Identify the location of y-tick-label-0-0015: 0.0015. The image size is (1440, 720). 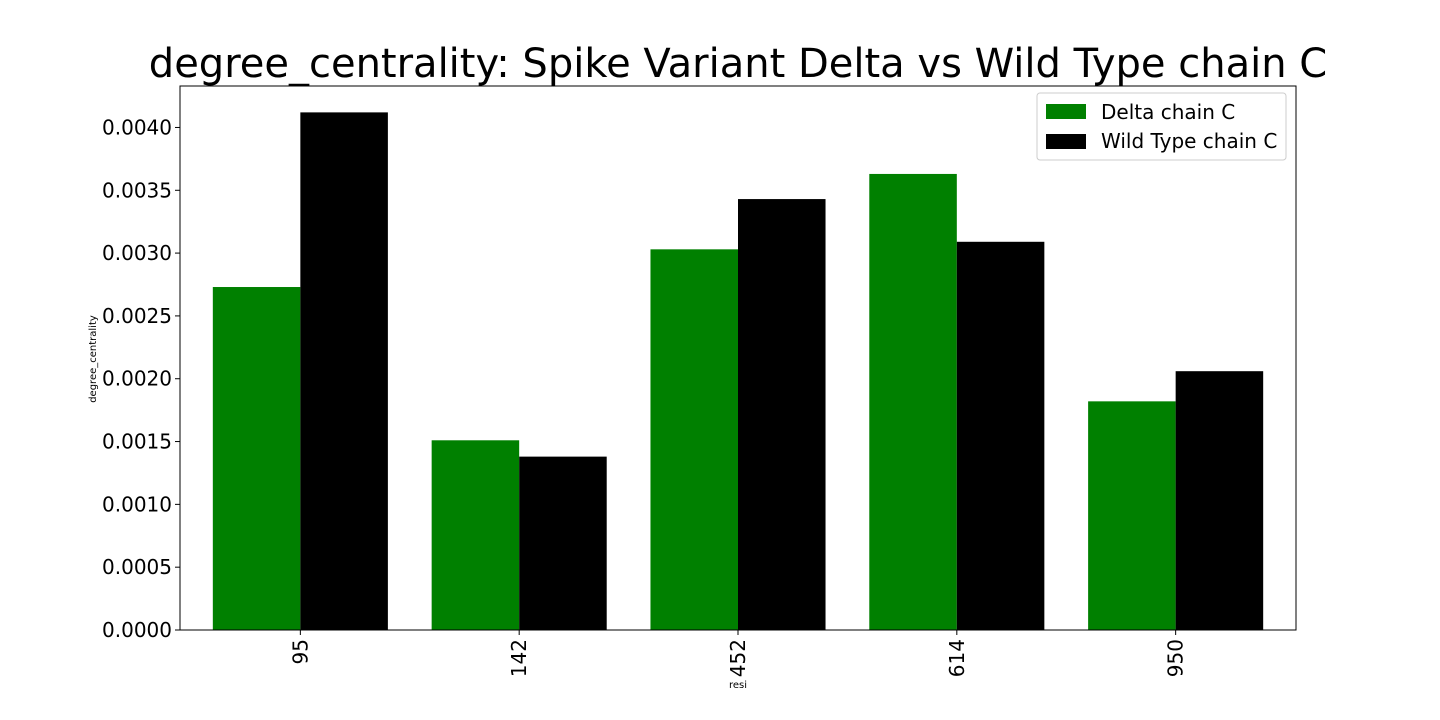
(137, 442).